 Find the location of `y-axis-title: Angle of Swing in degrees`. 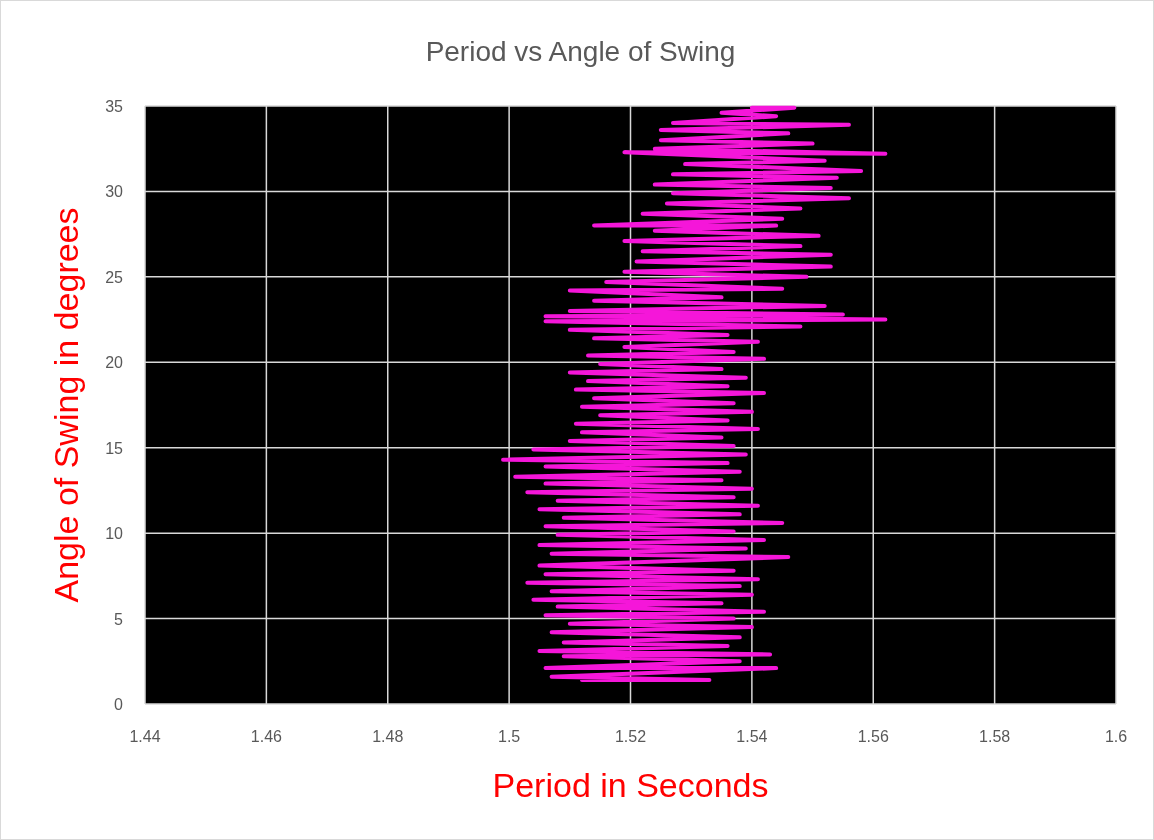

y-axis-title: Angle of Swing in degrees is located at coordinates (66, 405).